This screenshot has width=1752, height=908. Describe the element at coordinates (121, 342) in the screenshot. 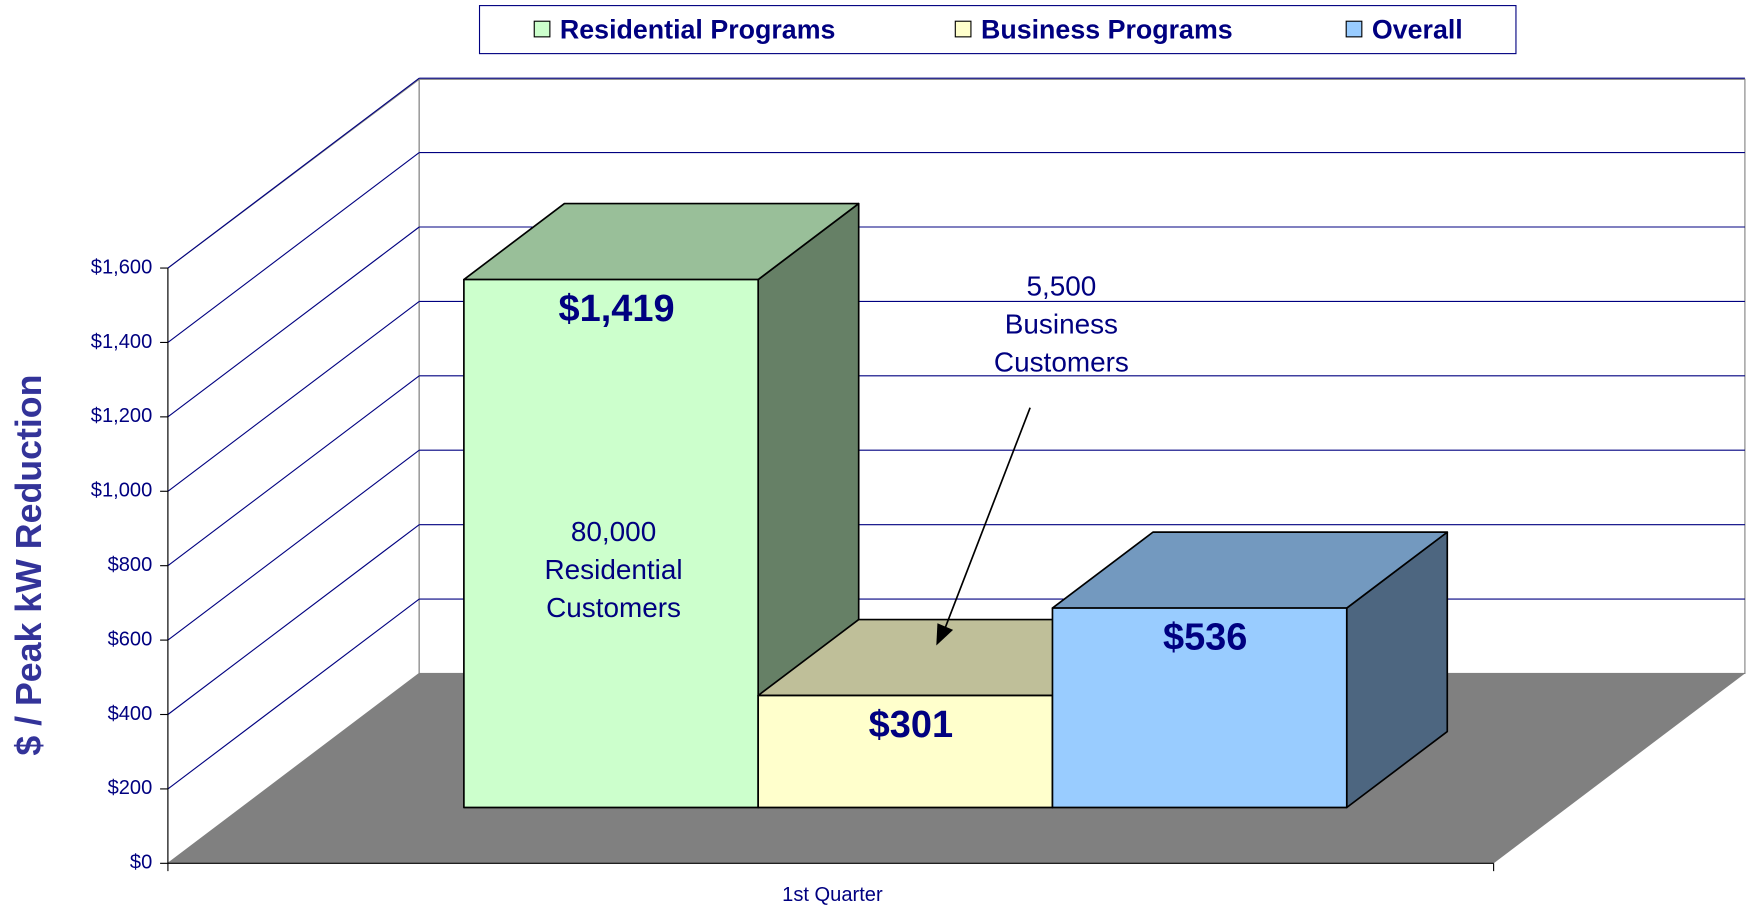

I see `y-tick-label: $1,400` at that location.